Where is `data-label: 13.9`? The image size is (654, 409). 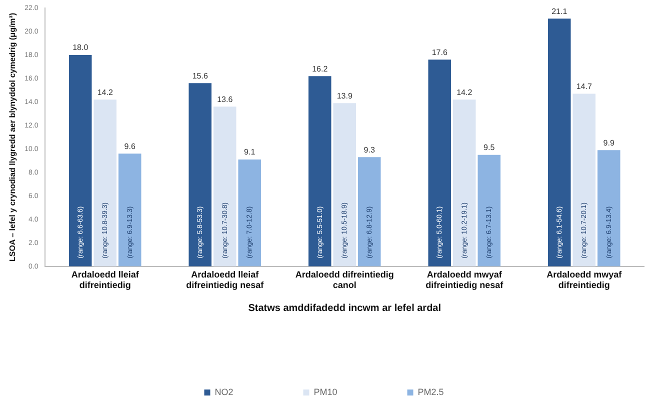
data-label: 13.9 is located at coordinates (344, 95).